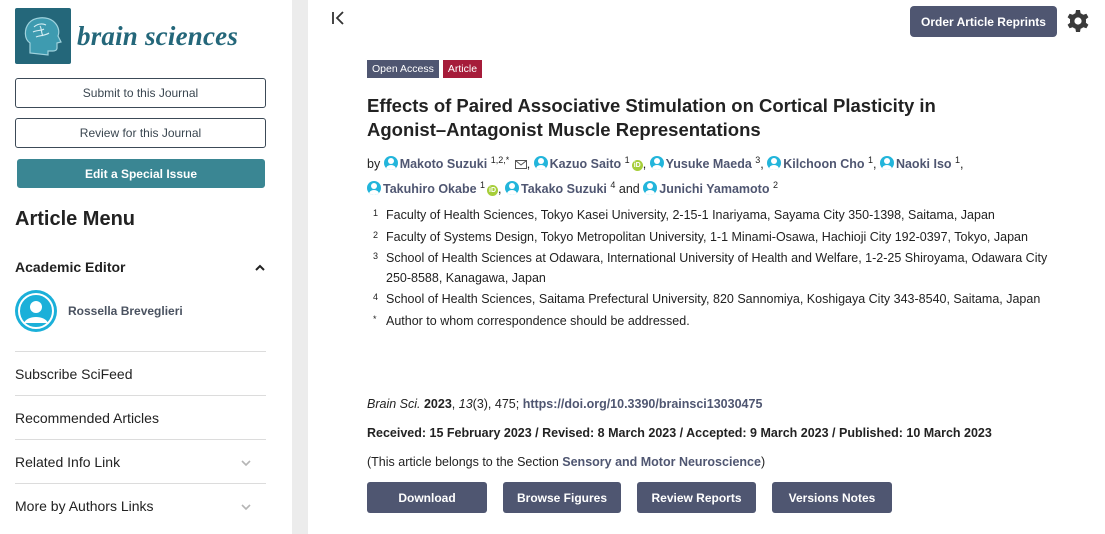  I want to click on author-affiliation-sup: 2, so click(775, 185).